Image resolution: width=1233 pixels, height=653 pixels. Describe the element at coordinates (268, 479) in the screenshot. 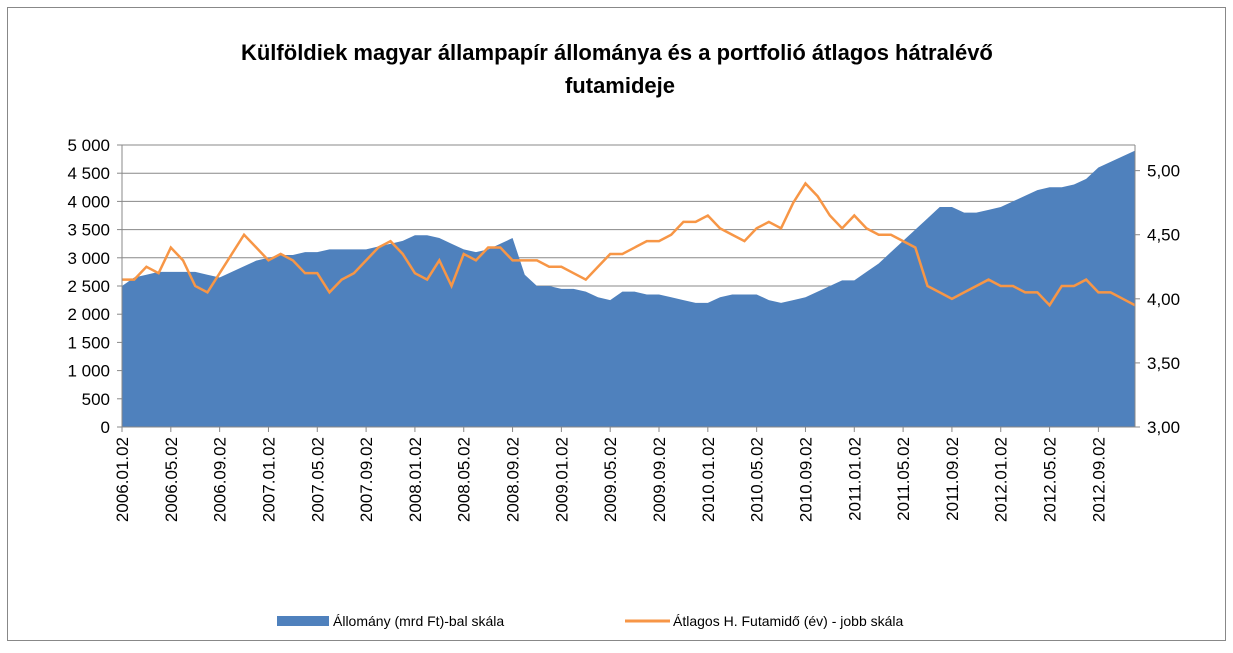

I see `x-tick-label: 2007.01.02` at that location.